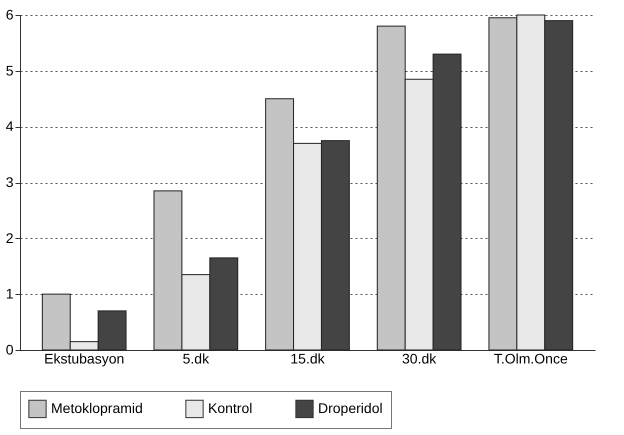 The image size is (624, 435). I want to click on legend-label: Kontrol, so click(230, 408).